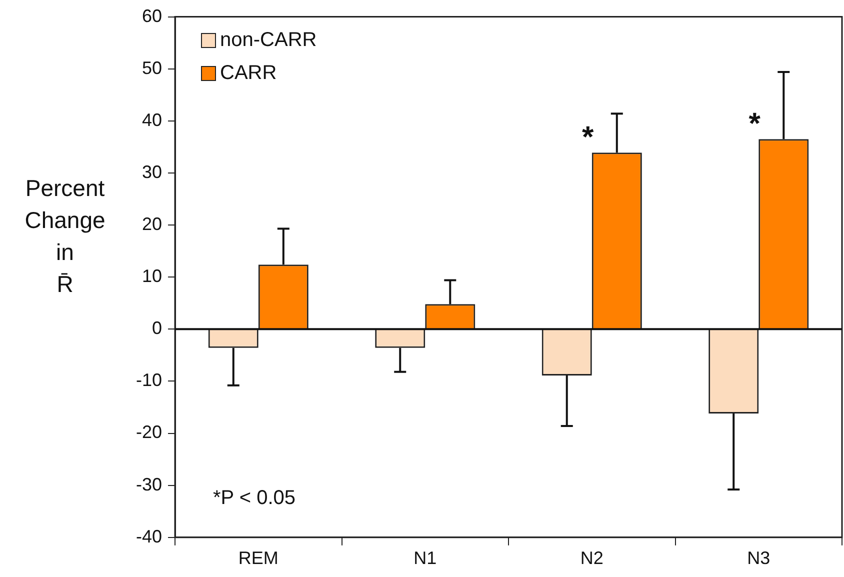  Describe the element at coordinates (248, 73) in the screenshot. I see `legend-label: CARR` at that location.